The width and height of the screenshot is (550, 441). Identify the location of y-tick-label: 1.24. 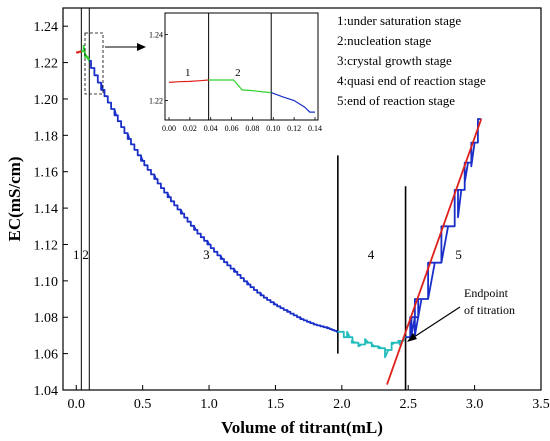
(46, 27).